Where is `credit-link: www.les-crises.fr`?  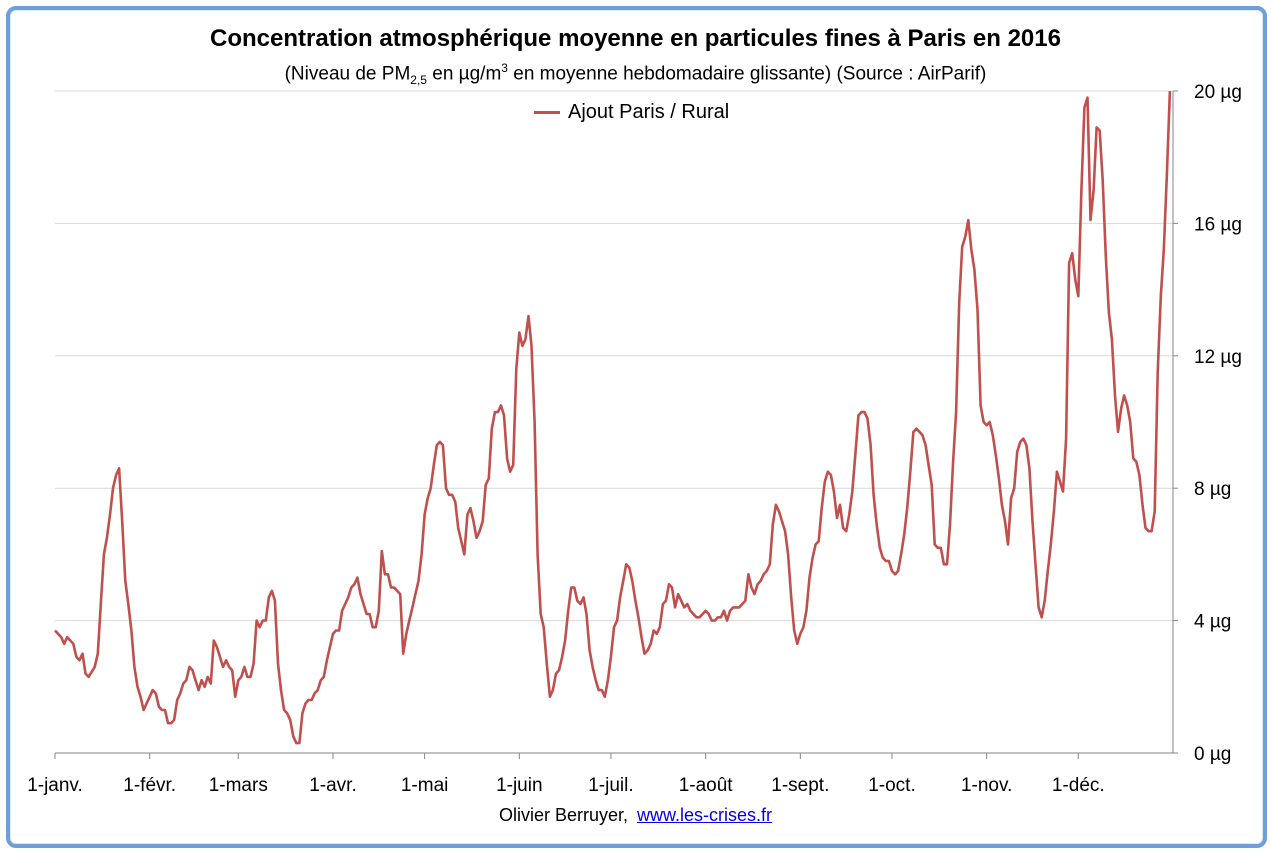
credit-link: www.les-crises.fr is located at coordinates (705, 815).